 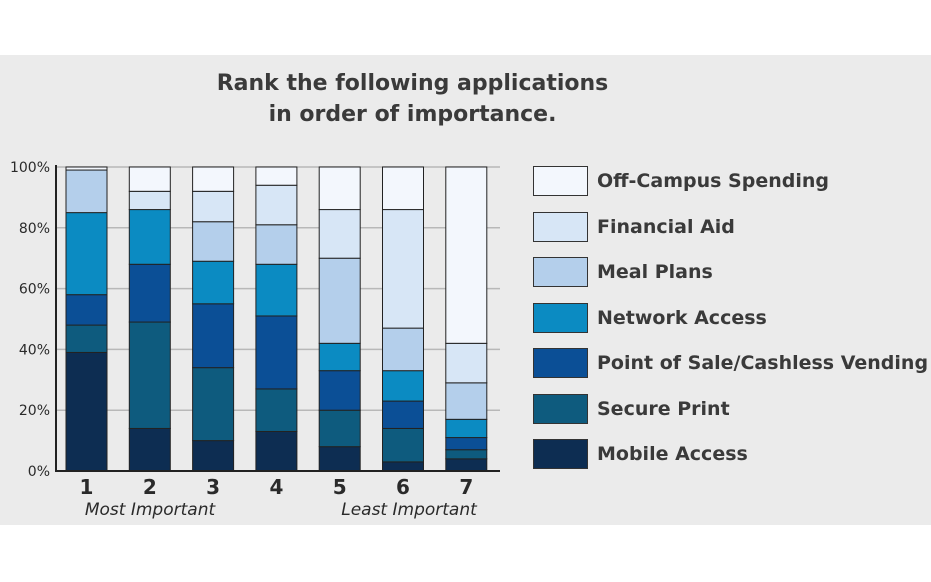 I want to click on axis-note-most-important: Most Important, so click(x=151, y=510).